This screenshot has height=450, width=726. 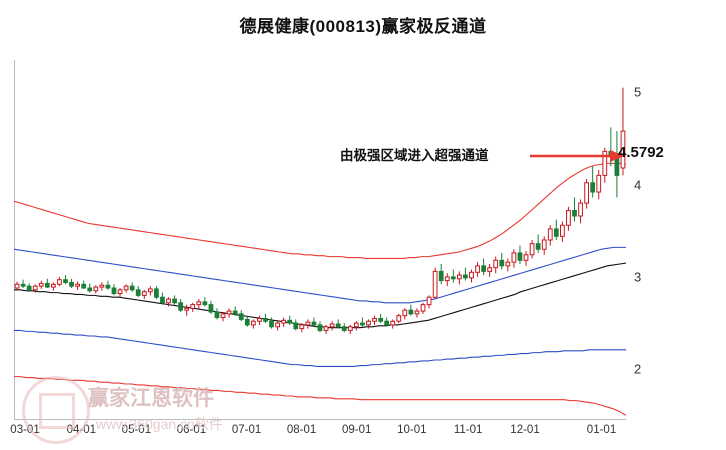 What do you see at coordinates (468, 430) in the screenshot?
I see `x-tick-11-01: 11-01` at bounding box center [468, 430].